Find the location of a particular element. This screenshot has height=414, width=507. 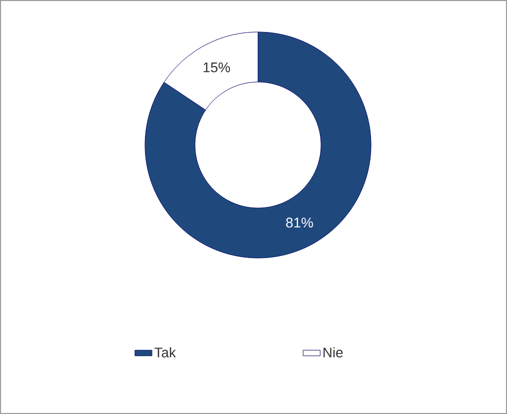

data-label: 15% is located at coordinates (217, 67).